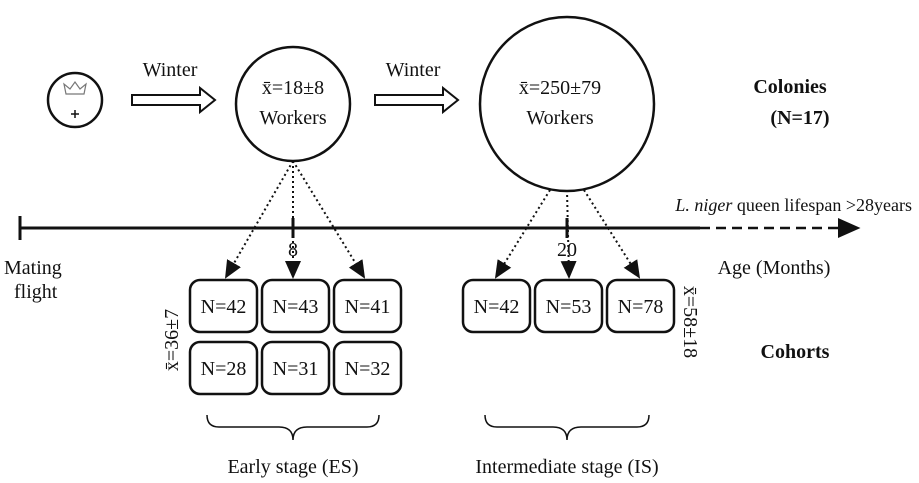  What do you see at coordinates (690, 322) in the screenshot?
I see `group-mean: x̄=58±18` at bounding box center [690, 322].